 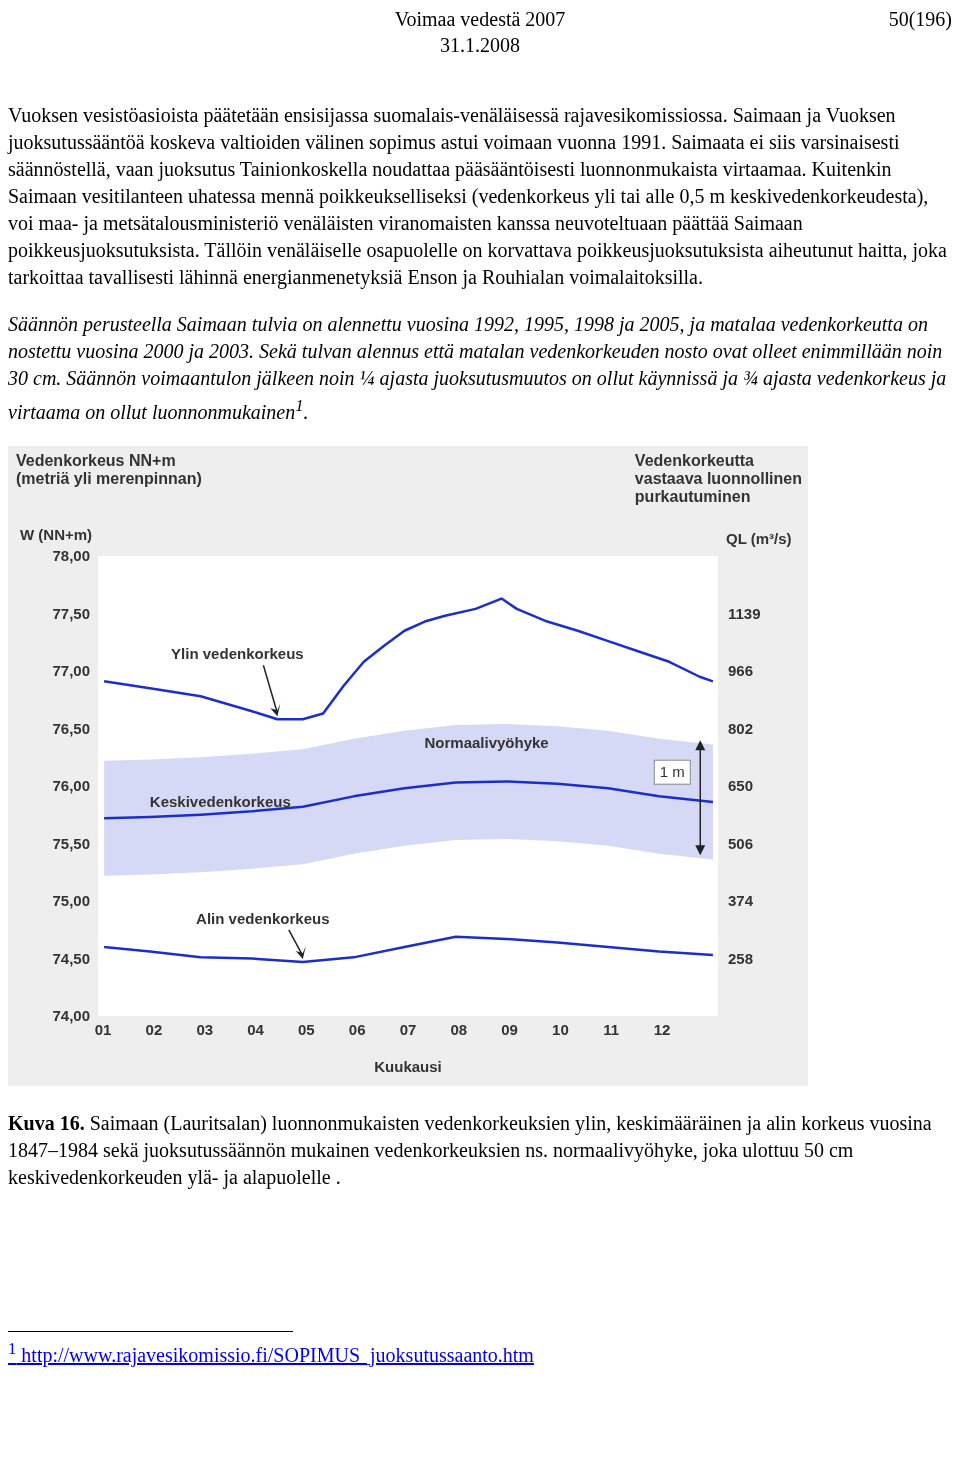 I want to click on text: 802, so click(x=741, y=728).